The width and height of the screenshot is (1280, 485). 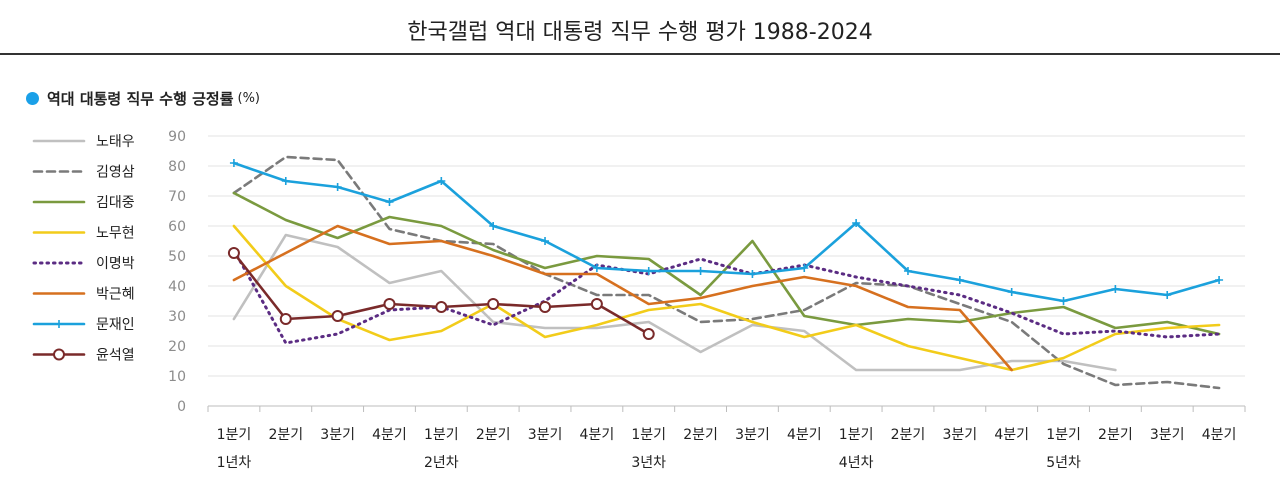 What do you see at coordinates (177, 257) in the screenshot?
I see `y-tick-label: 50` at bounding box center [177, 257].